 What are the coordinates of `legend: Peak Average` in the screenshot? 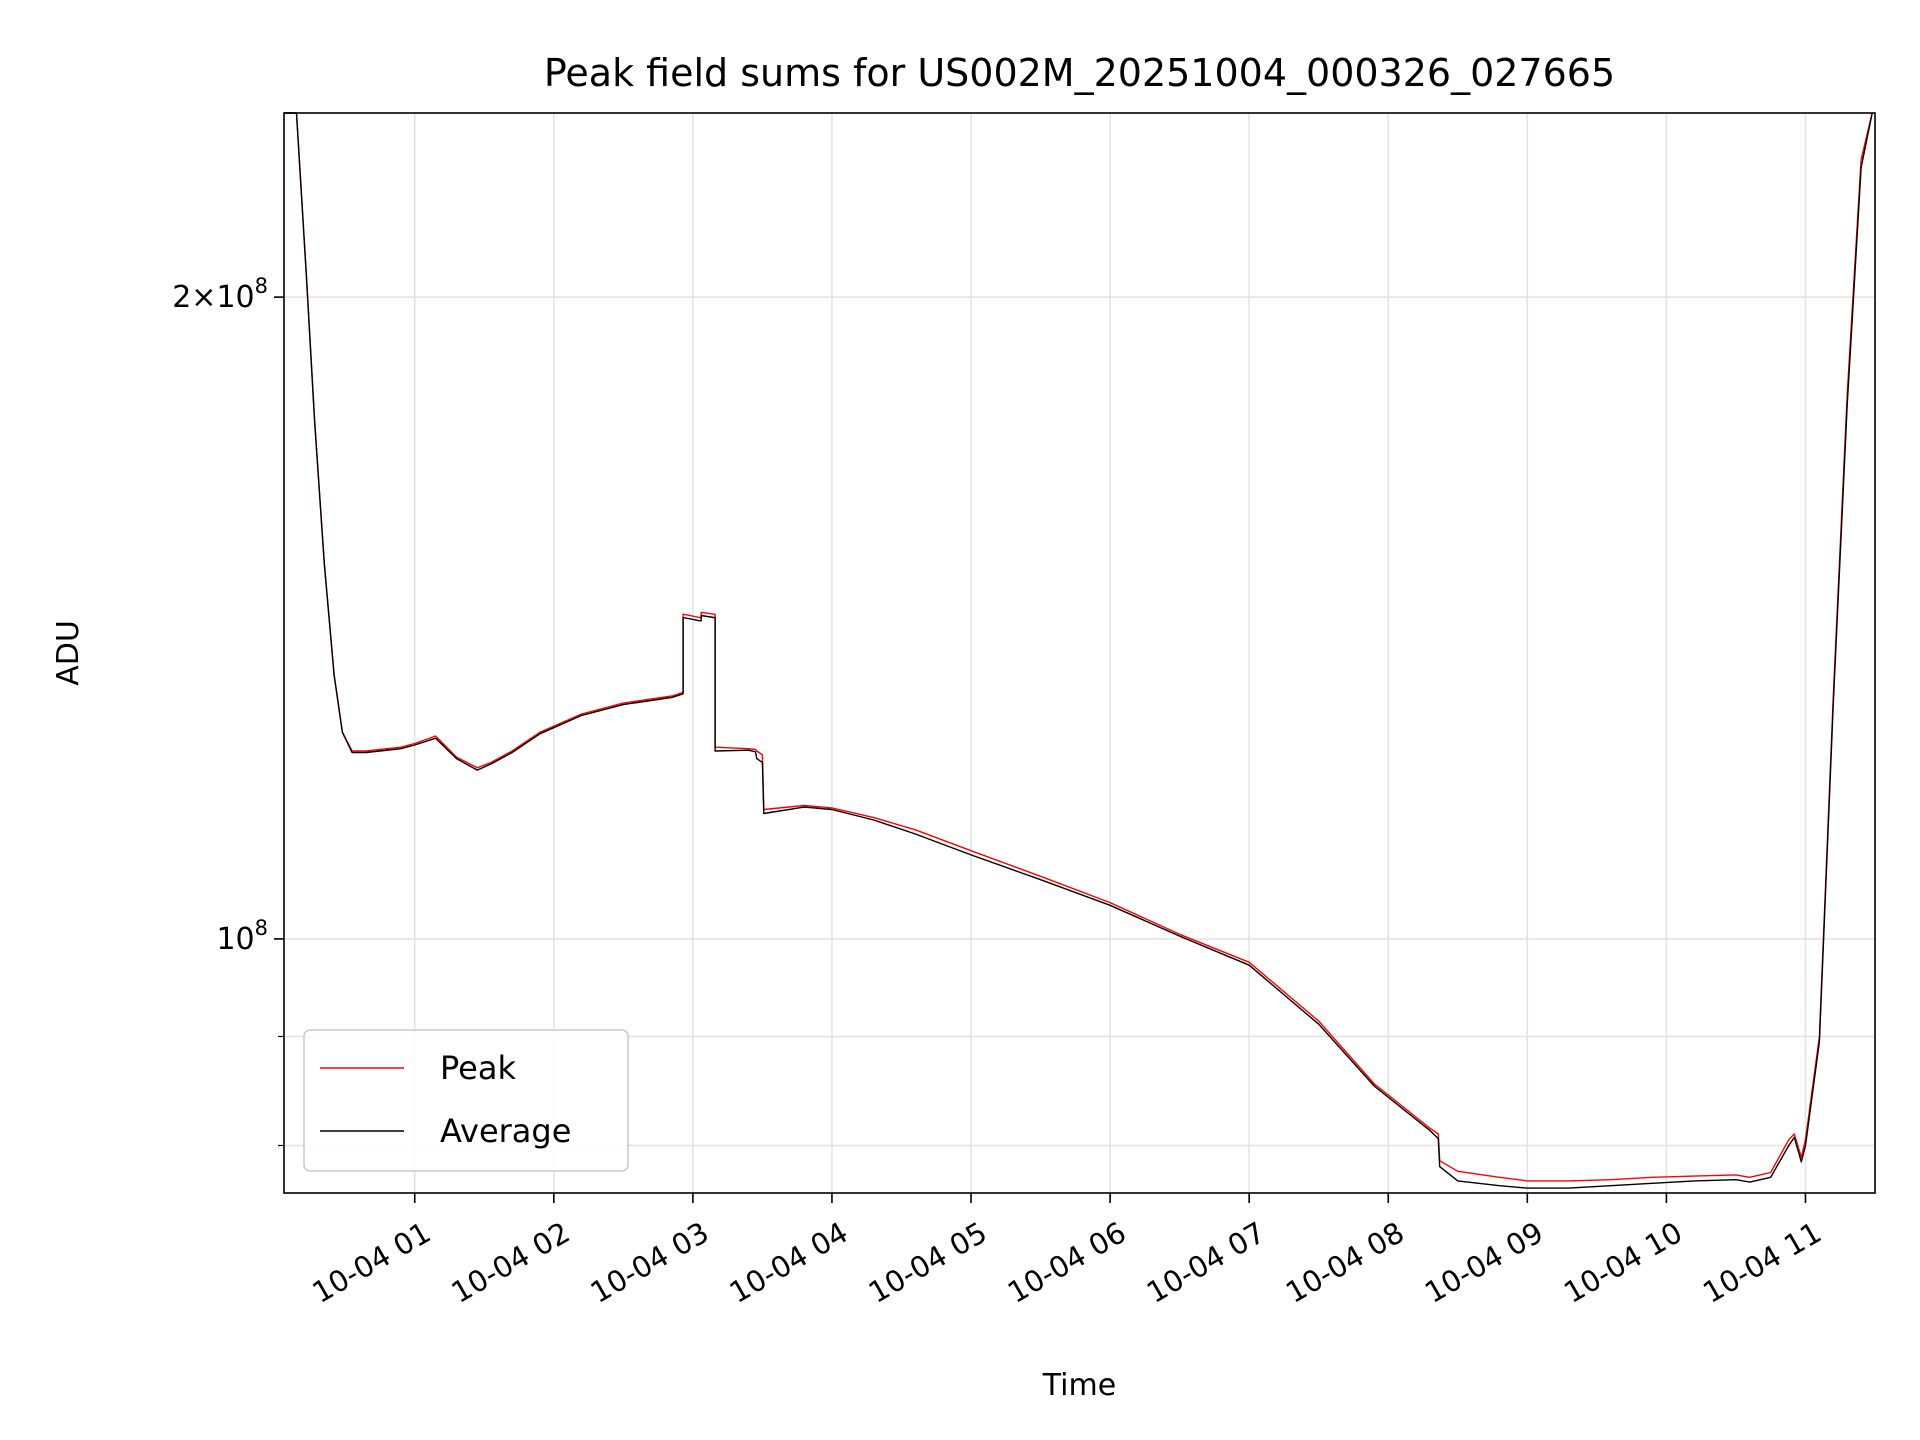 It's located at (466, 1100).